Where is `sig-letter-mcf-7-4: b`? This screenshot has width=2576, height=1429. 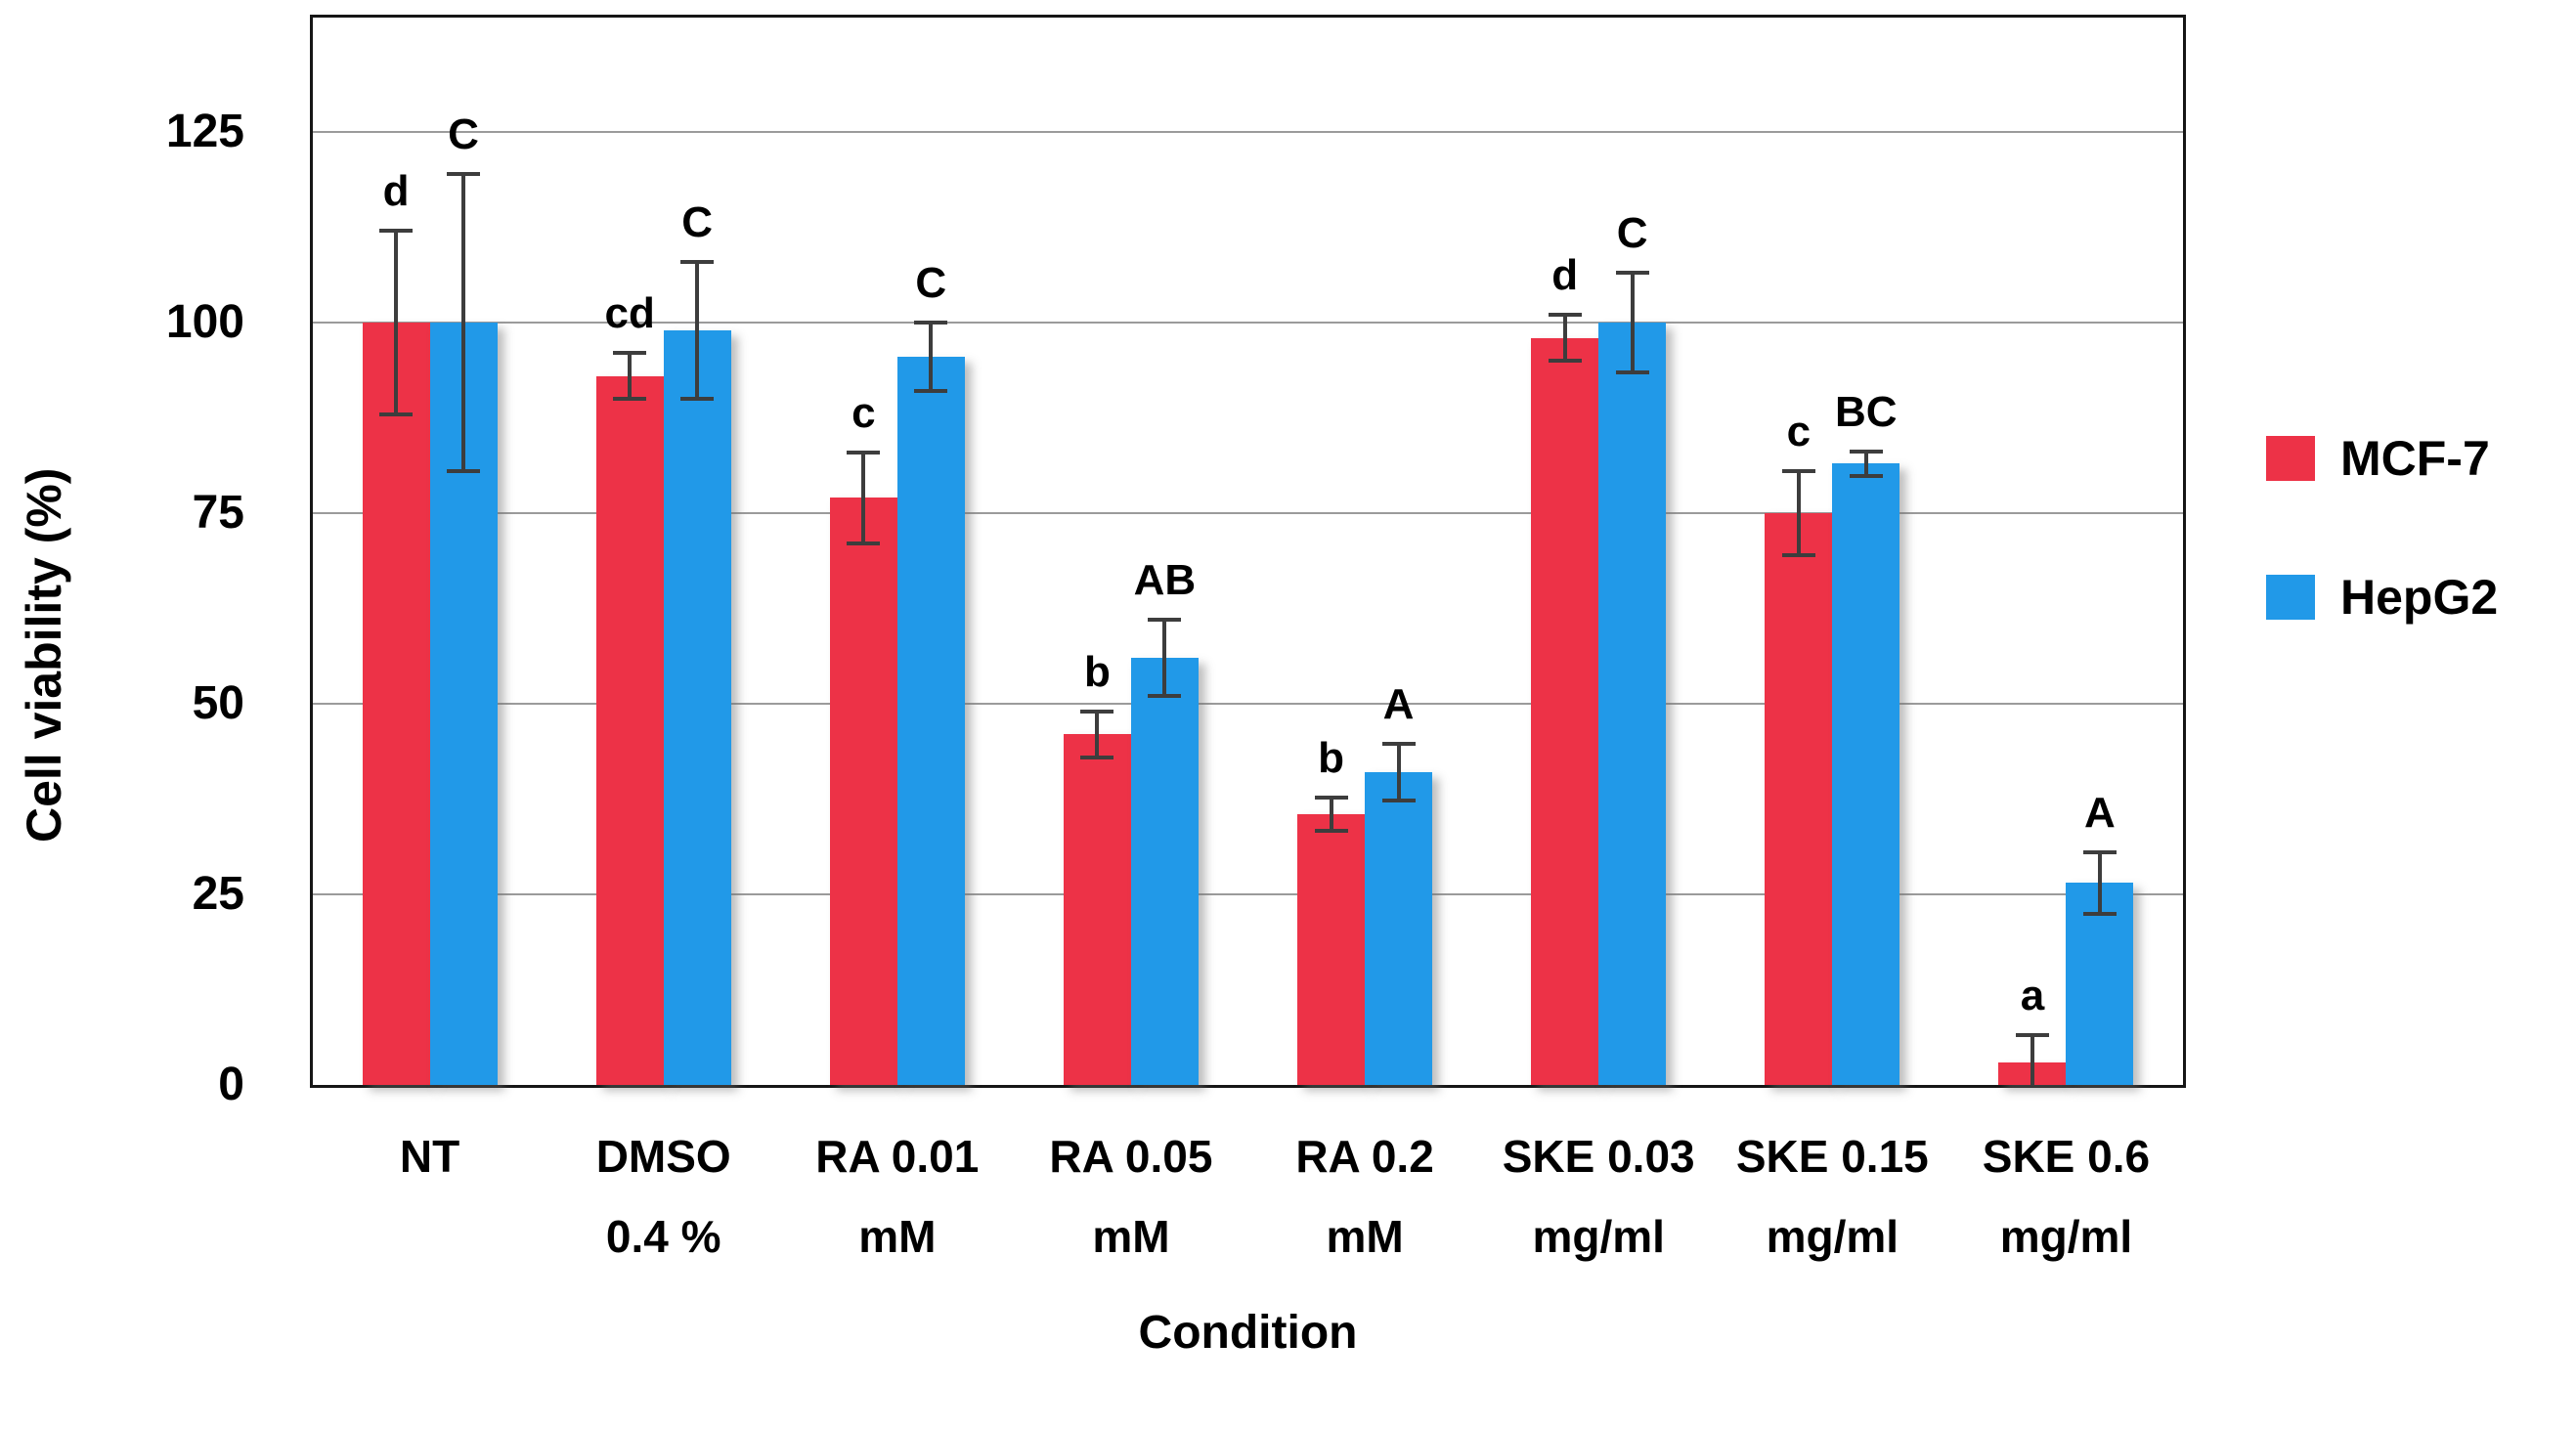 sig-letter-mcf-7-4: b is located at coordinates (1331, 757).